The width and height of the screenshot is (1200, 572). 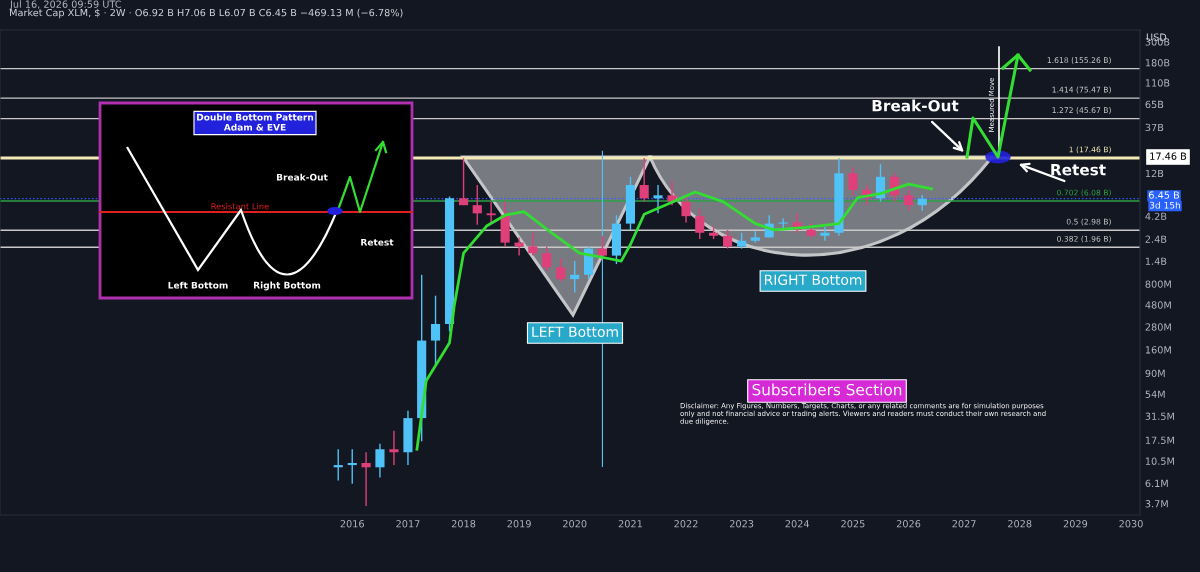 I want to click on text: 17.46 B, so click(x=1168, y=156).